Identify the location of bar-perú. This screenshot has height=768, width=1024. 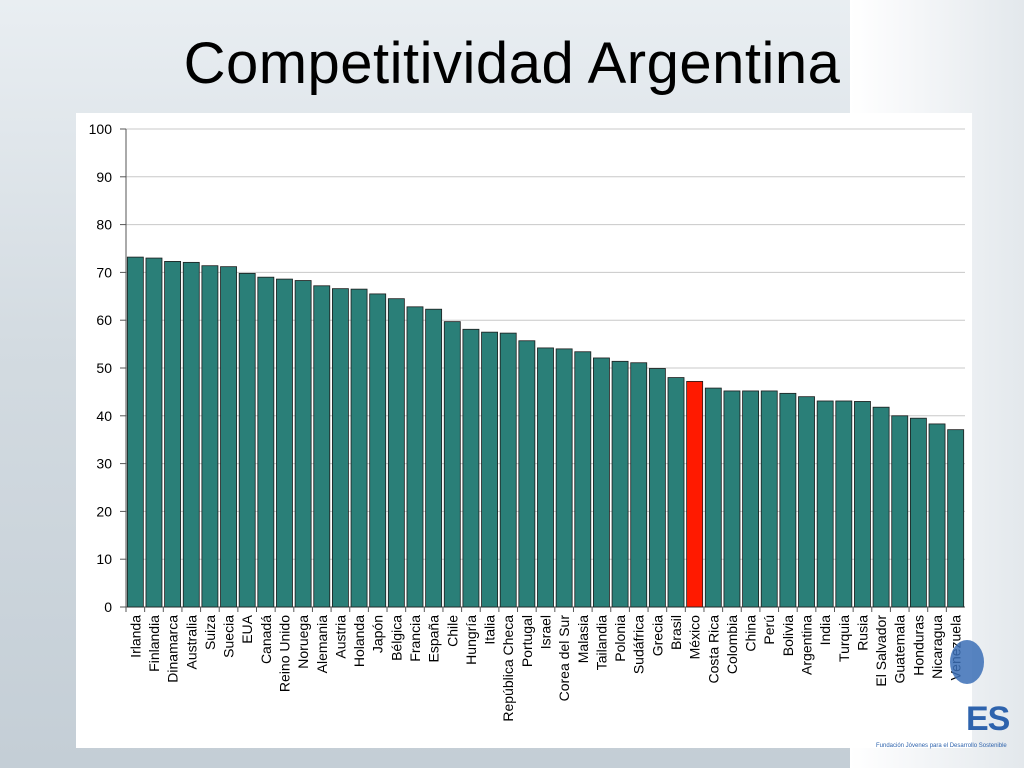
(769, 499).